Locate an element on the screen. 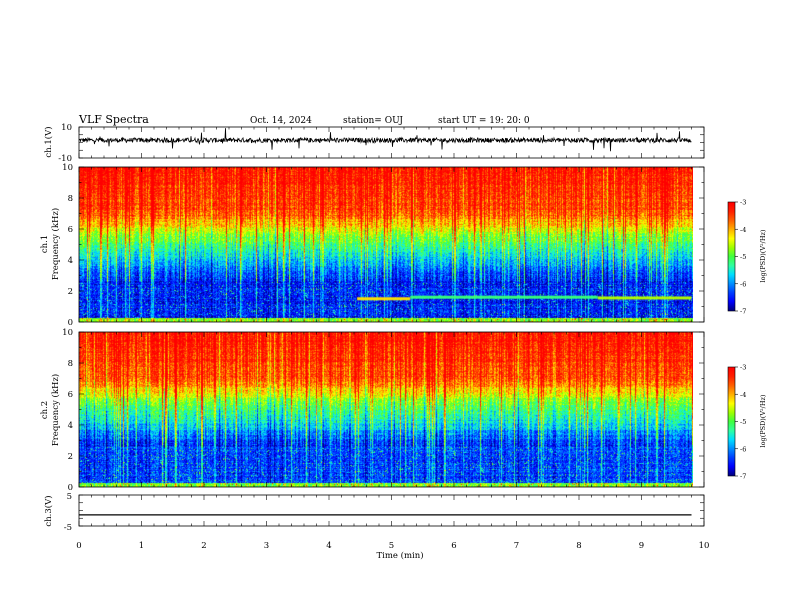 The height and width of the screenshot is (612, 792). ch1-waveform-trace is located at coordinates (385, 140).